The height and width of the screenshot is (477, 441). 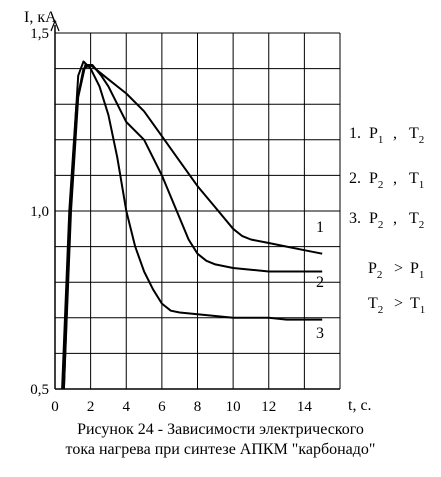 I want to click on y-axis-label: I, кА, so click(x=40, y=17).